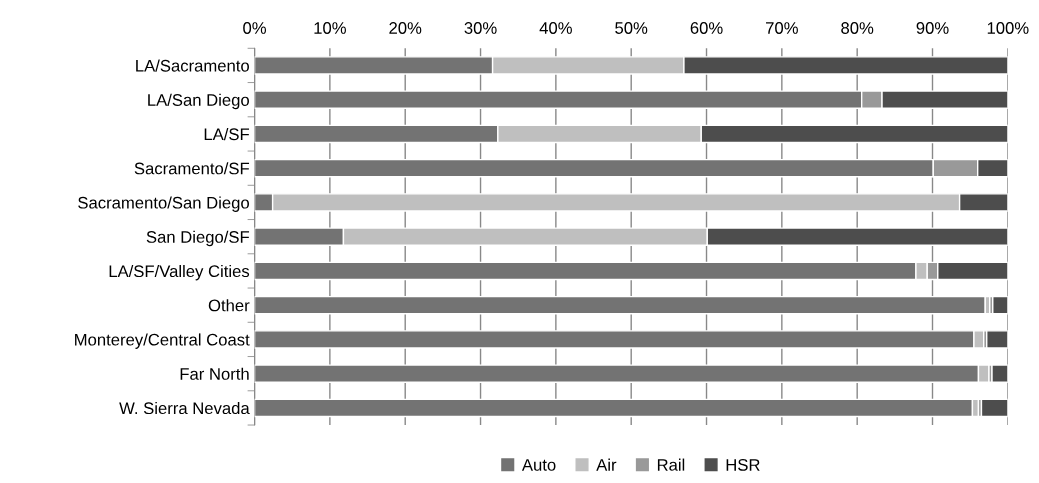  What do you see at coordinates (255, 28) in the screenshot?
I see `x-tick-label: 0%` at bounding box center [255, 28].